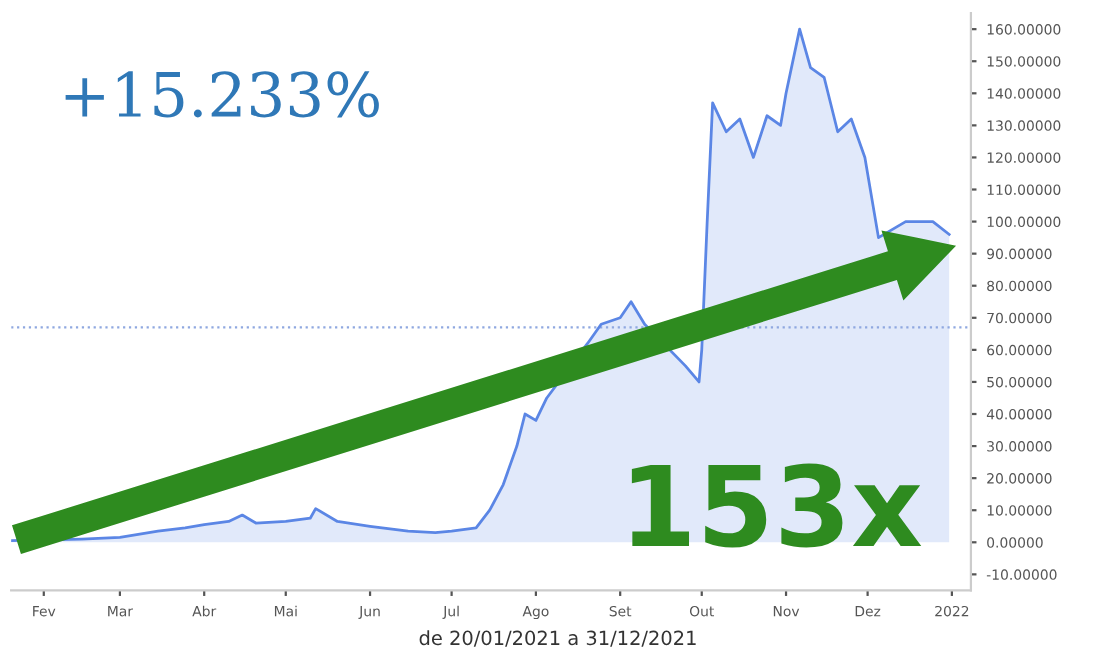 This screenshot has height=656, width=1116. Describe the element at coordinates (776, 505) in the screenshot. I see `annotation: 153x` at that location.